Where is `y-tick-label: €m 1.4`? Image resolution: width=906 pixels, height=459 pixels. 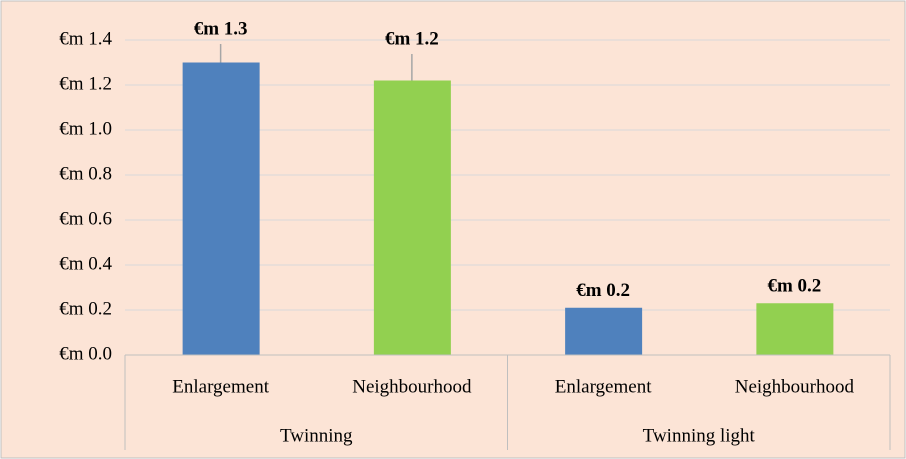
y-tick-label: €m 1.4 is located at coordinates (85, 38).